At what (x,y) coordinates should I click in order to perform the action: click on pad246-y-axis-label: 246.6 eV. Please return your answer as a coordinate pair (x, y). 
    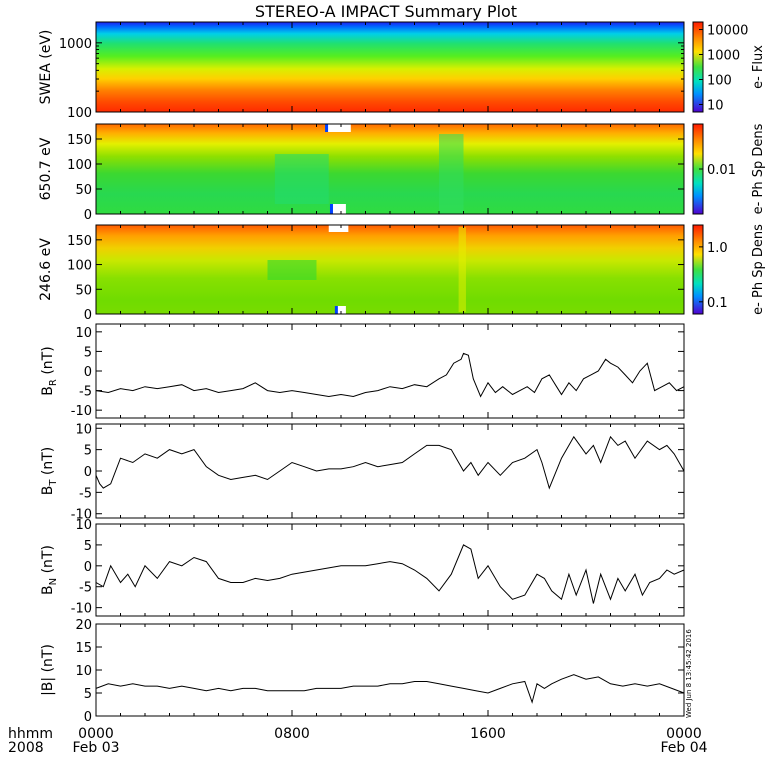
    Looking at the image, I should click on (46, 269).